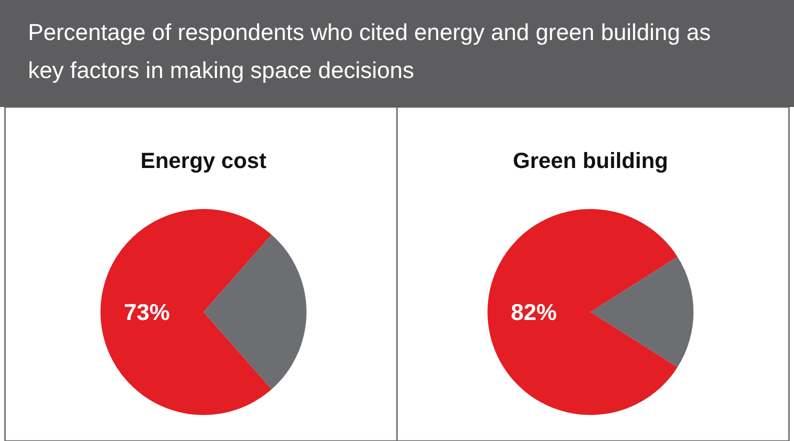  Describe the element at coordinates (590, 160) in the screenshot. I see `chart-title: Green building` at that location.